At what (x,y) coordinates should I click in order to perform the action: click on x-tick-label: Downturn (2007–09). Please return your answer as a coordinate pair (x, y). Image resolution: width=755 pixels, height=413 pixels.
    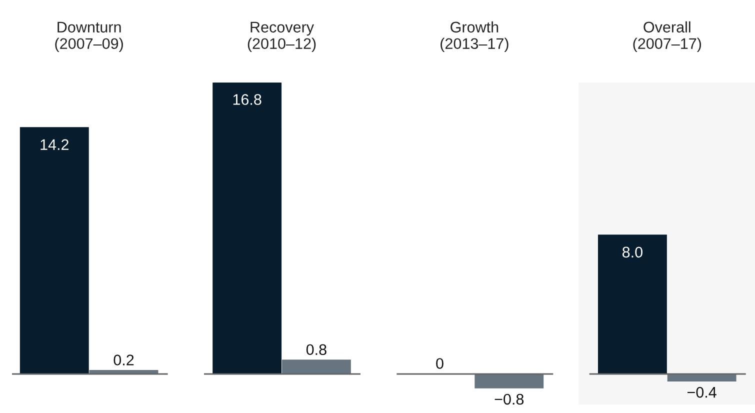
    Looking at the image, I should click on (89, 37).